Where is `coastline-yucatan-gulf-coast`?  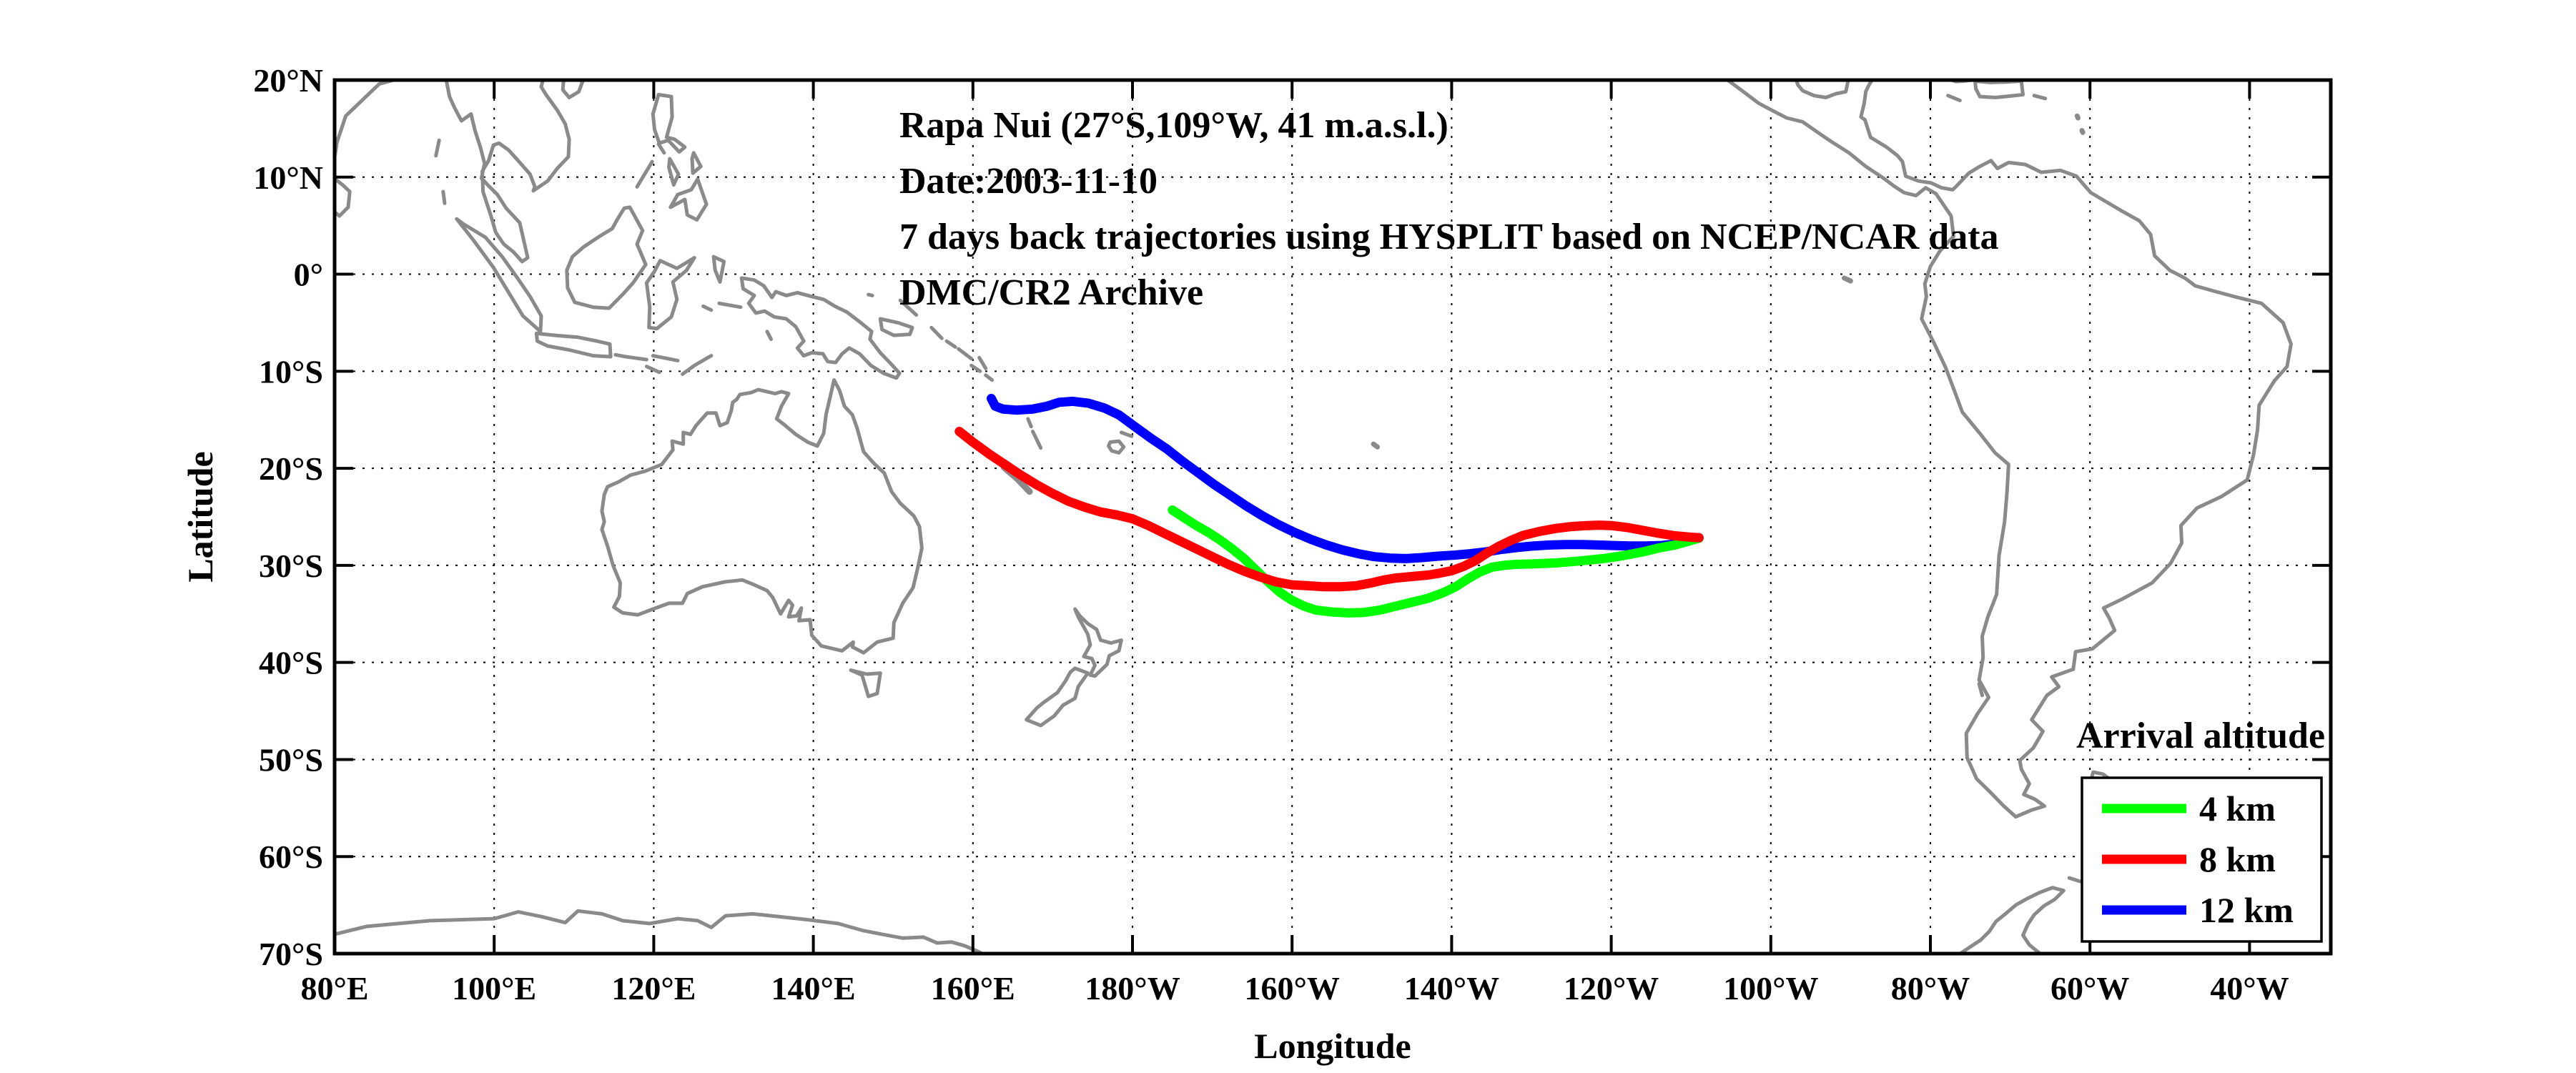
coastline-yucatan-gulf-coast is located at coordinates (1822, 89).